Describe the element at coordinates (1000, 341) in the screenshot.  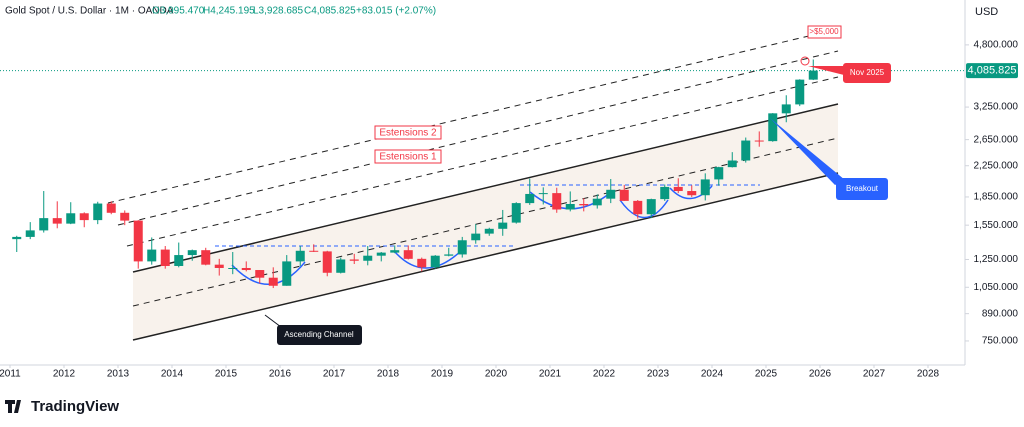
I see `y-tick-label: 750.000` at that location.